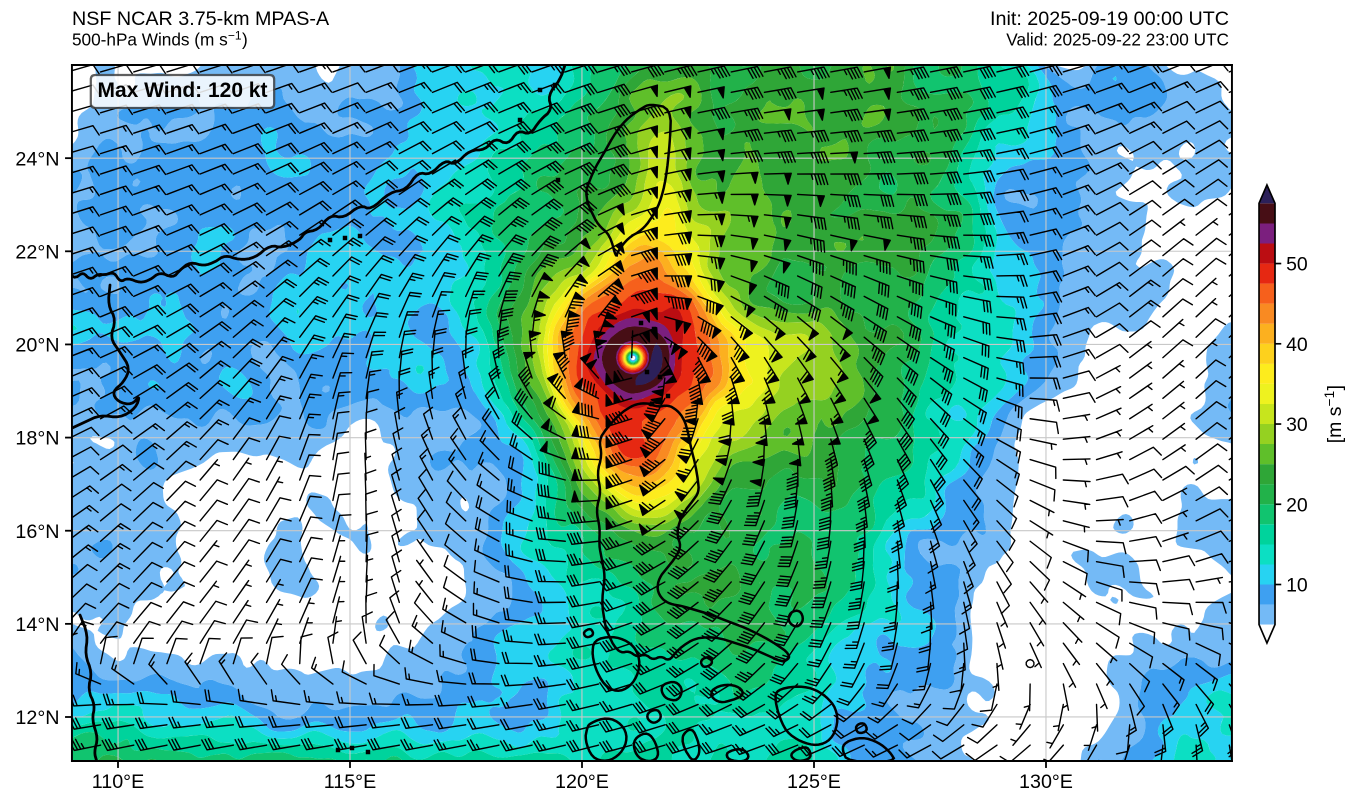 The image size is (1353, 808). Describe the element at coordinates (118, 782) in the screenshot. I see `svg-text: 110°E` at that location.